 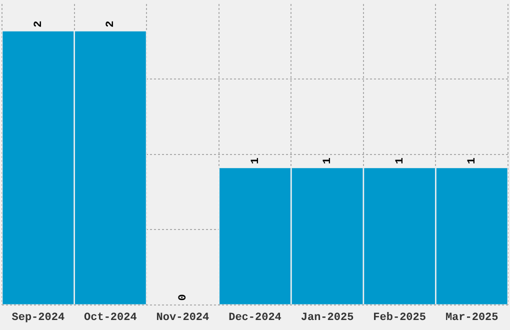 I want to click on x-tick-label: Oct-2024, so click(x=111, y=318).